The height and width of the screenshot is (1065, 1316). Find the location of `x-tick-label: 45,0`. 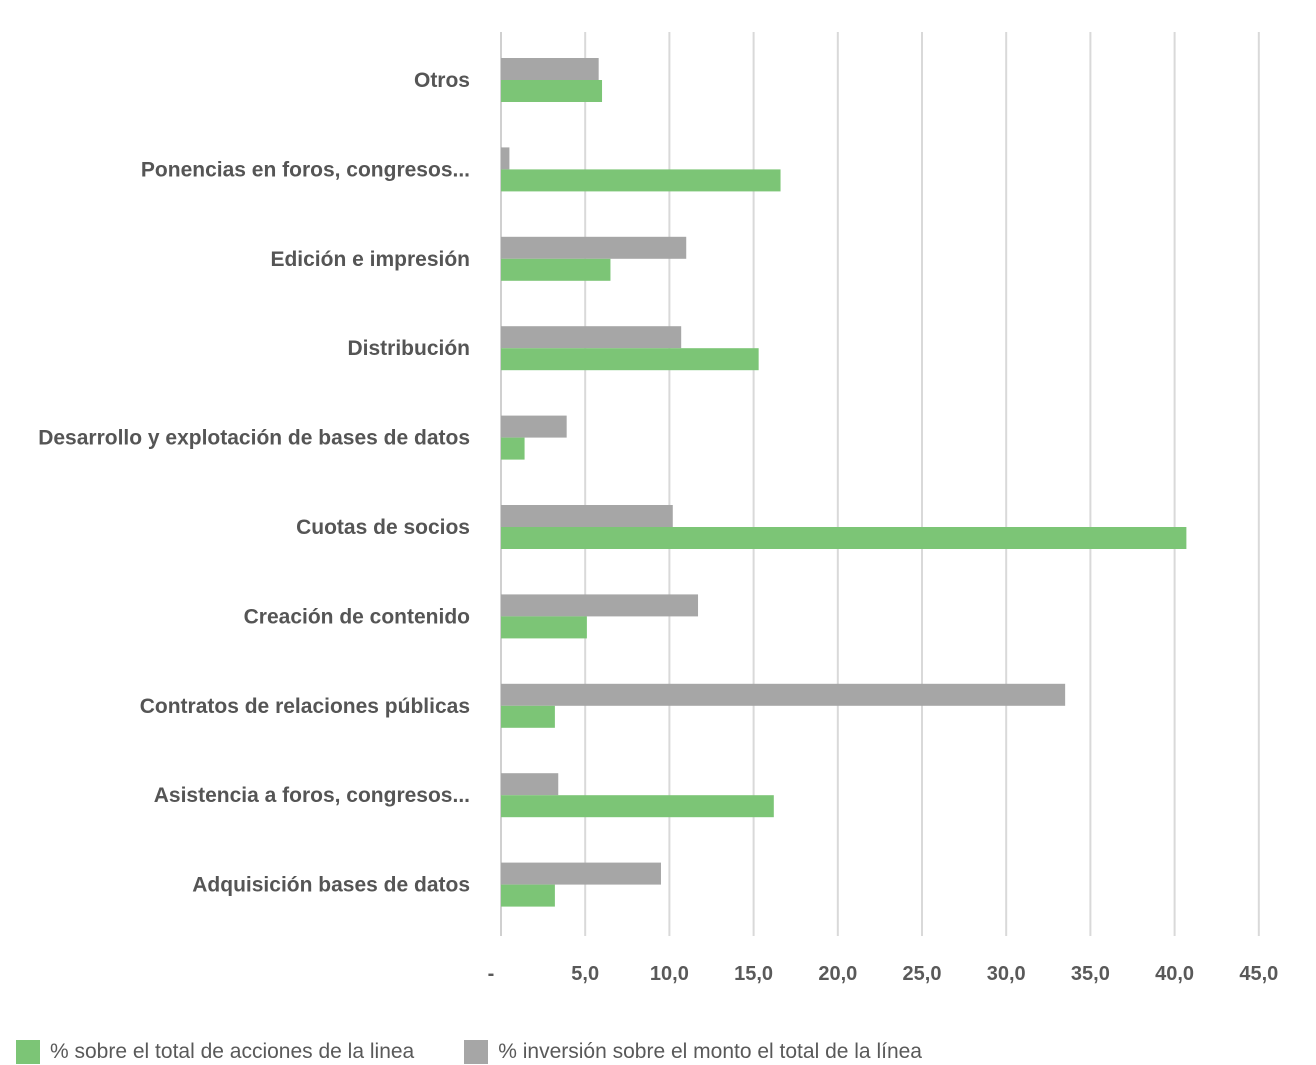

x-tick-label: 45,0 is located at coordinates (1258, 974).